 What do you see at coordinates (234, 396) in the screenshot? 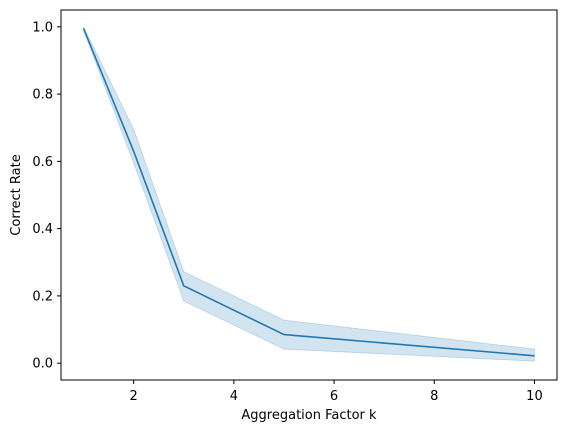
I see `x-tick-label: 4` at bounding box center [234, 396].